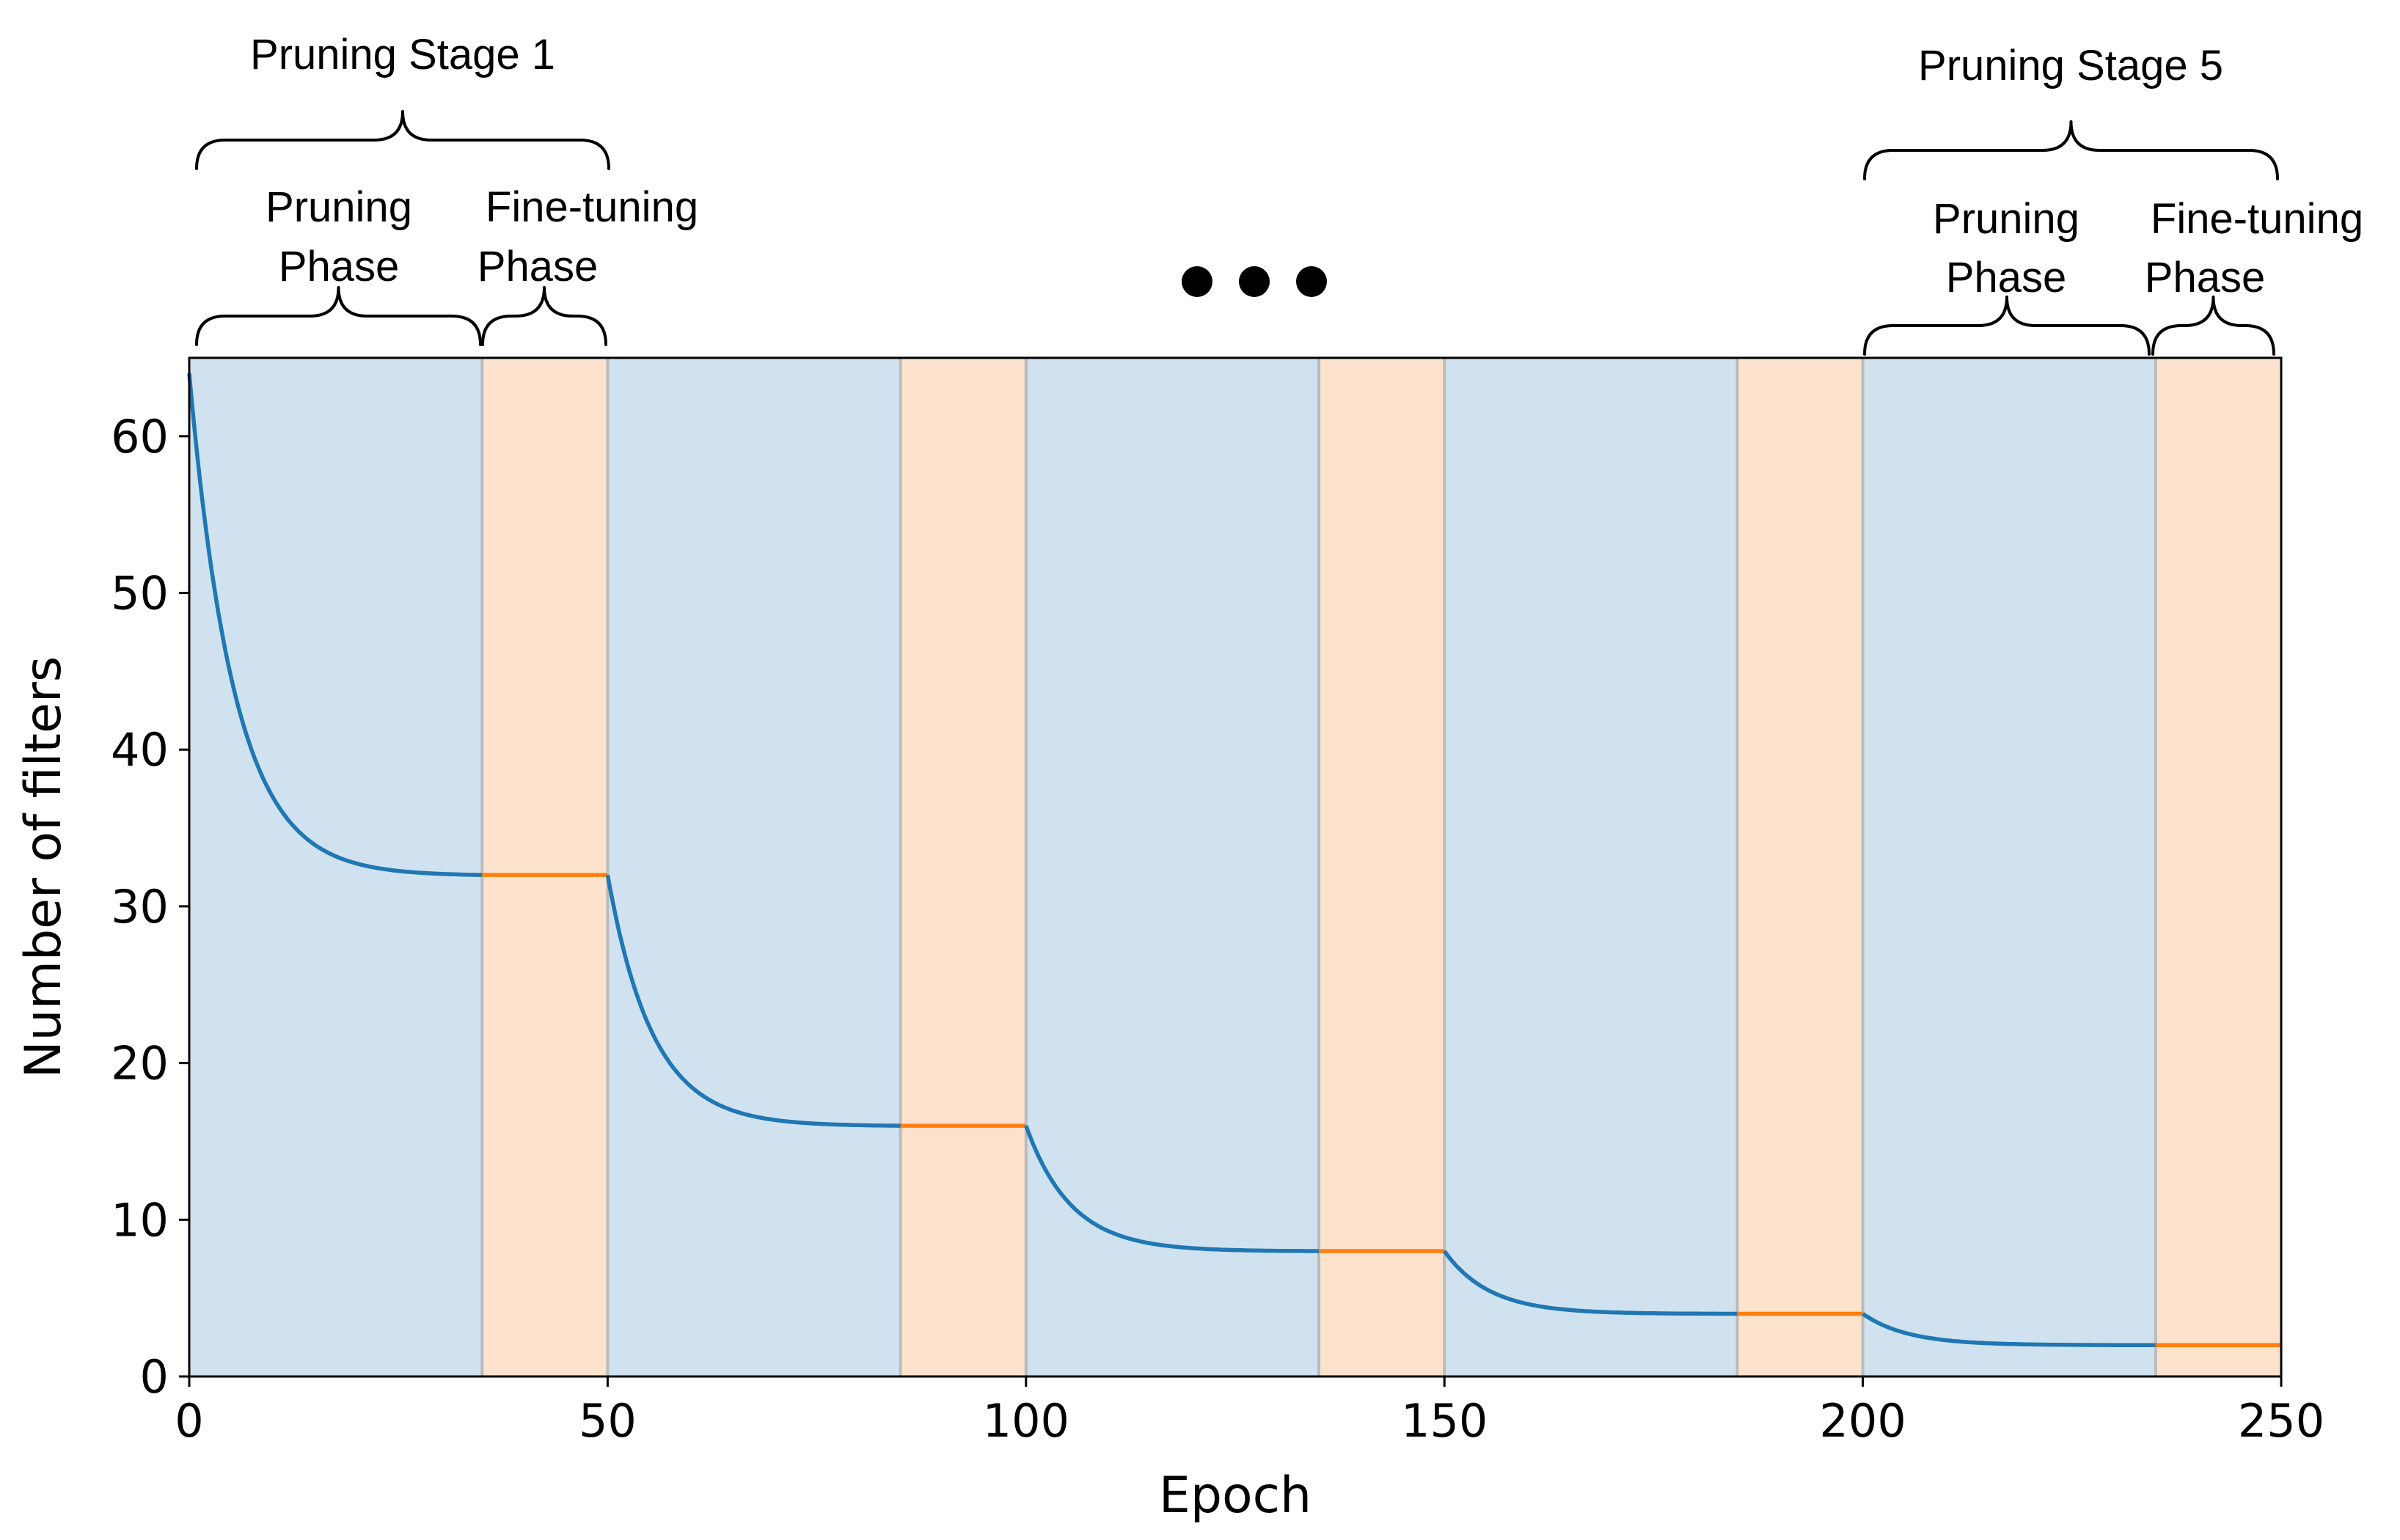 The width and height of the screenshot is (2400, 1540). What do you see at coordinates (44, 867) in the screenshot?
I see `y-axis-label: Number of filters` at bounding box center [44, 867].